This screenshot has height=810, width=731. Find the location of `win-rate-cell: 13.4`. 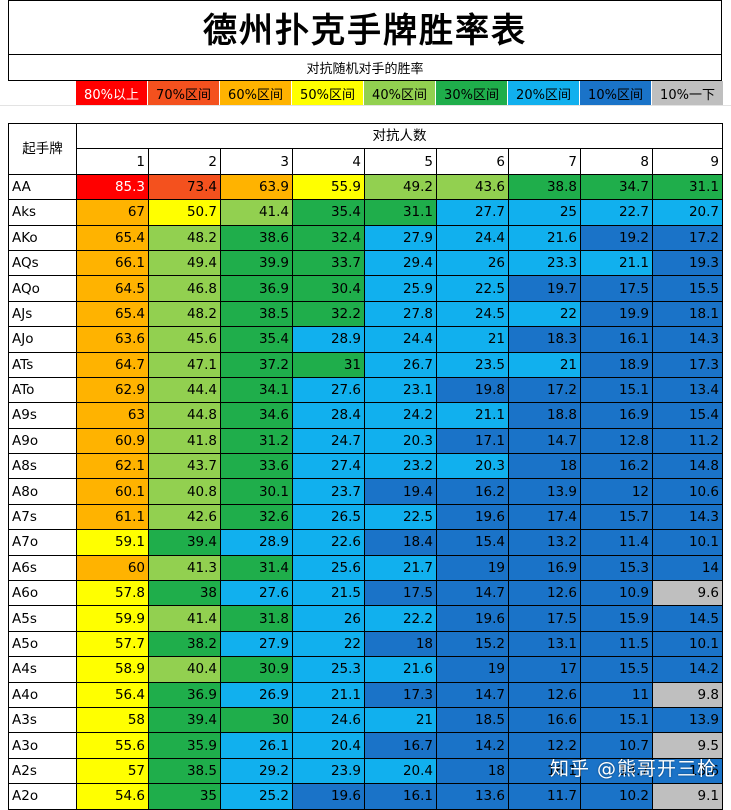

win-rate-cell: 13.4 is located at coordinates (687, 390).